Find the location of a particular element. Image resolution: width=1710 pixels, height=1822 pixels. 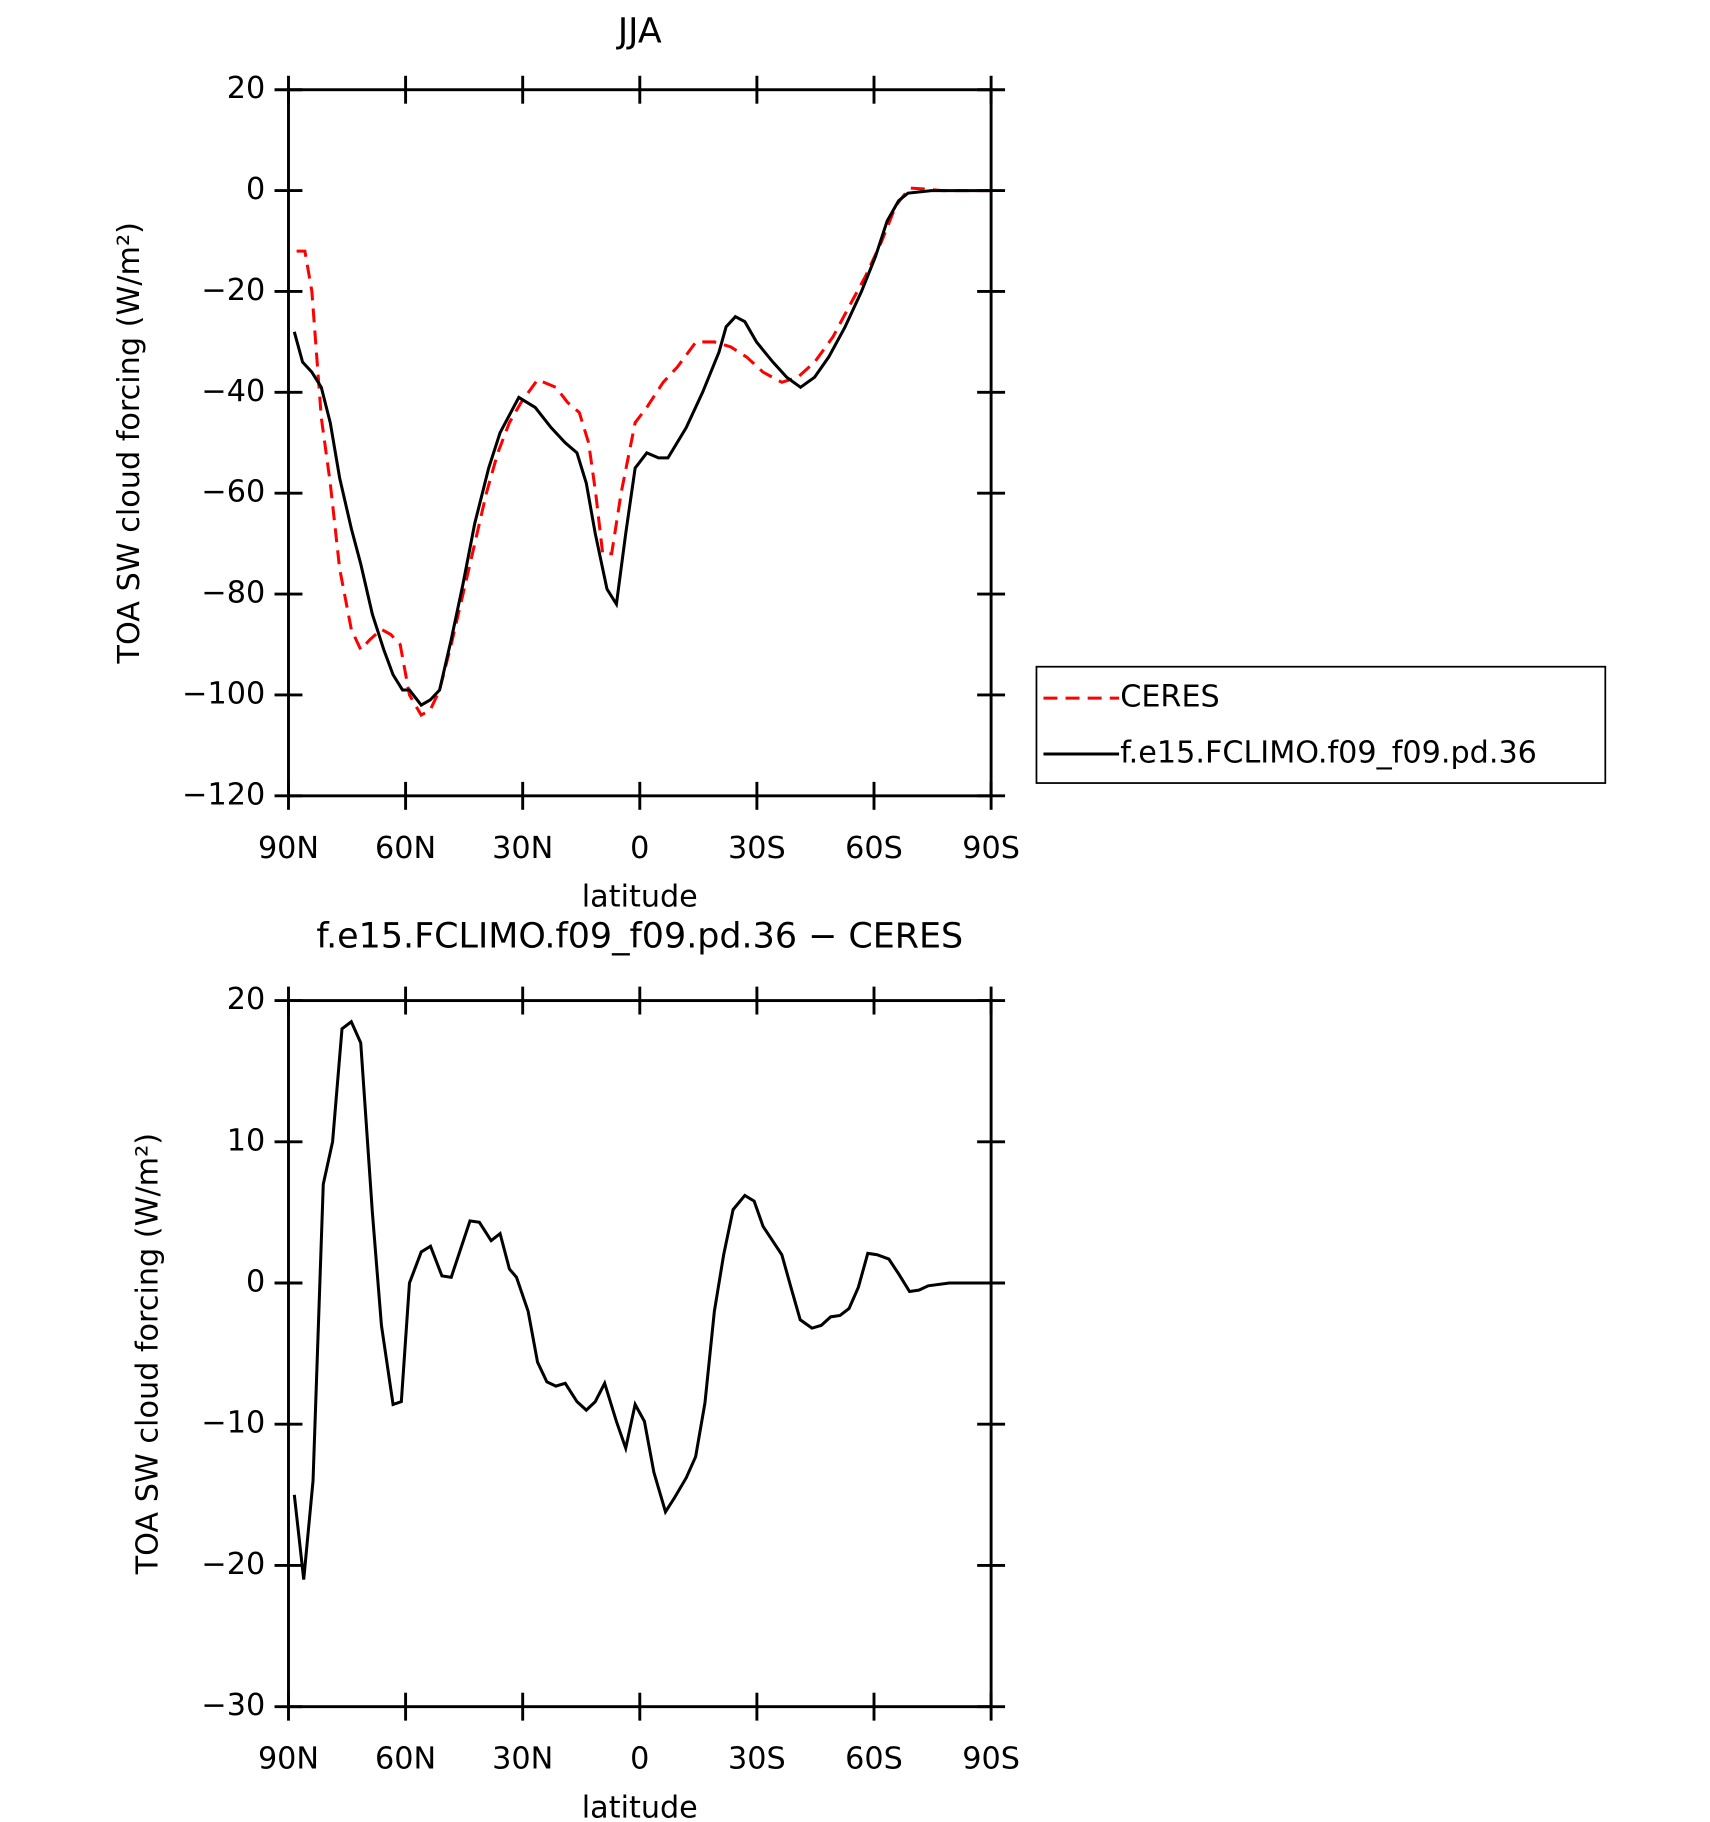

y-tick-label: −60 is located at coordinates (233, 492).